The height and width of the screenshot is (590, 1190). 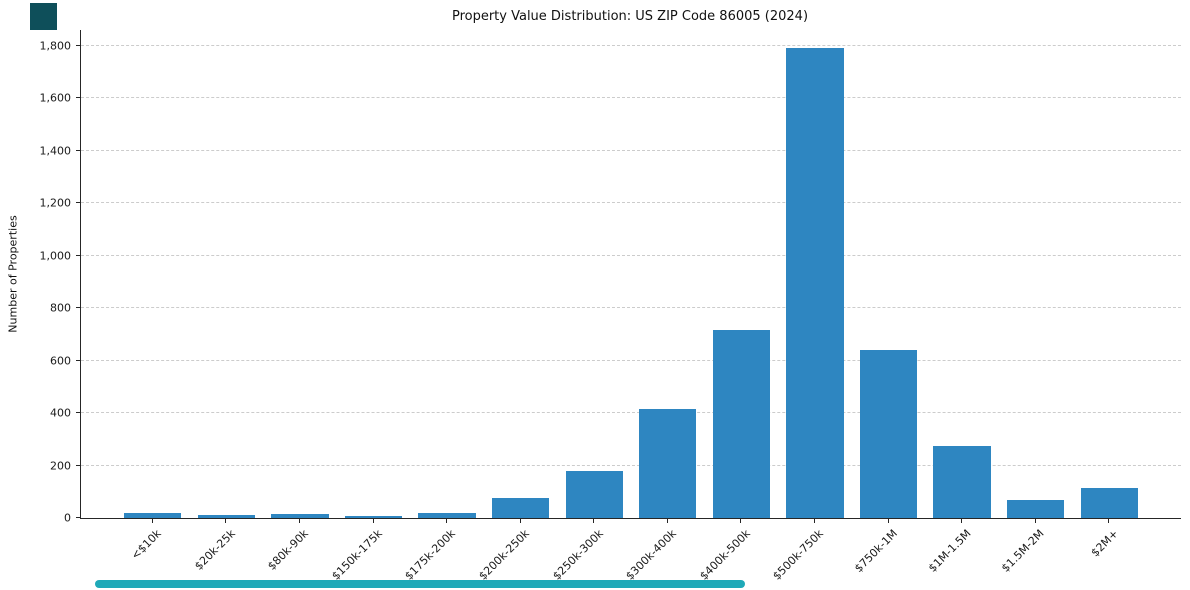 What do you see at coordinates (798, 555) in the screenshot?
I see `x-tick-label: $500k-750k` at bounding box center [798, 555].